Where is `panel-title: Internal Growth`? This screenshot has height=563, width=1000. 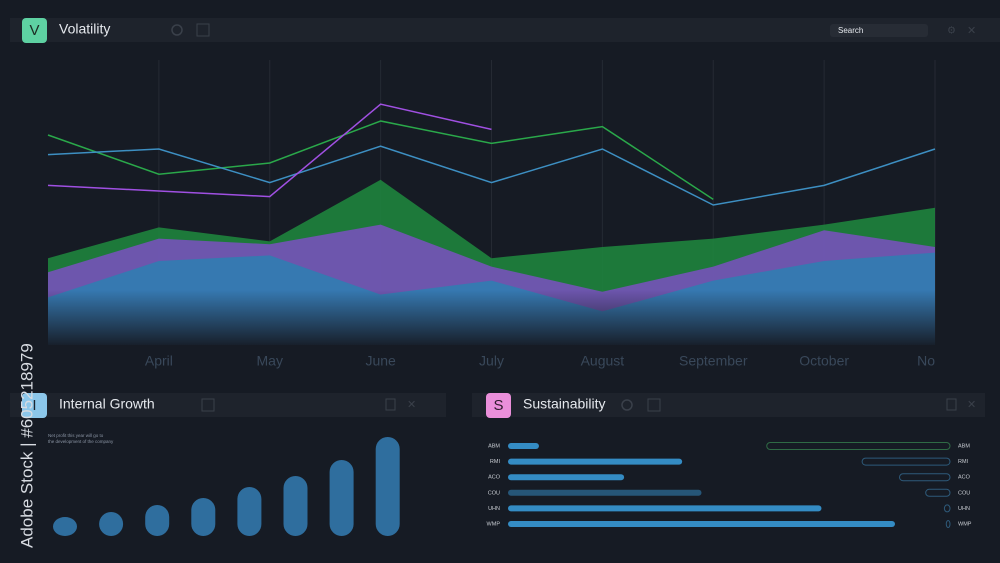
panel-title: Internal Growth is located at coordinates (107, 404).